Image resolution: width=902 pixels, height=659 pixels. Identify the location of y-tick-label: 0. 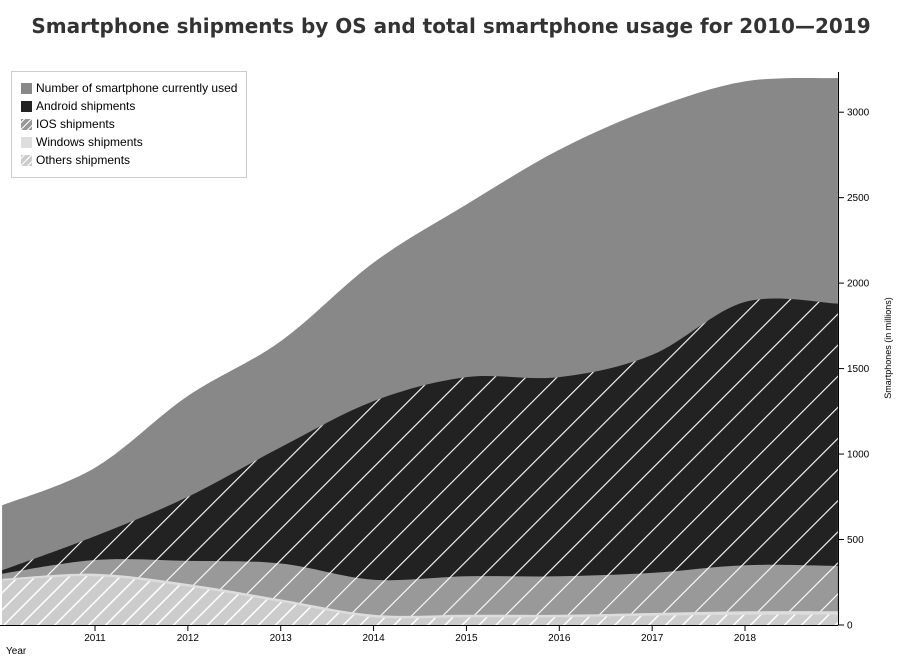
(850, 626).